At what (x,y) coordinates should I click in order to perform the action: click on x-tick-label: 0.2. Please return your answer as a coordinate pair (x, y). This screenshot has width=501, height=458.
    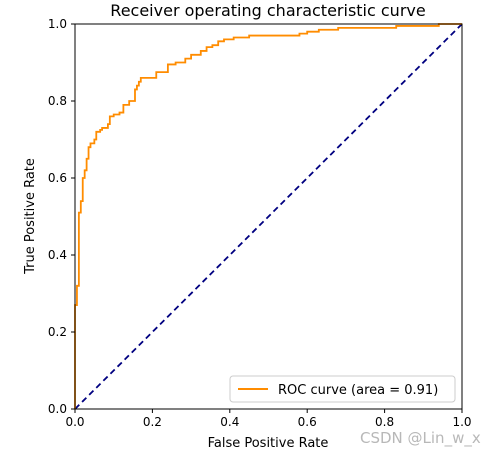
    Looking at the image, I should click on (152, 422).